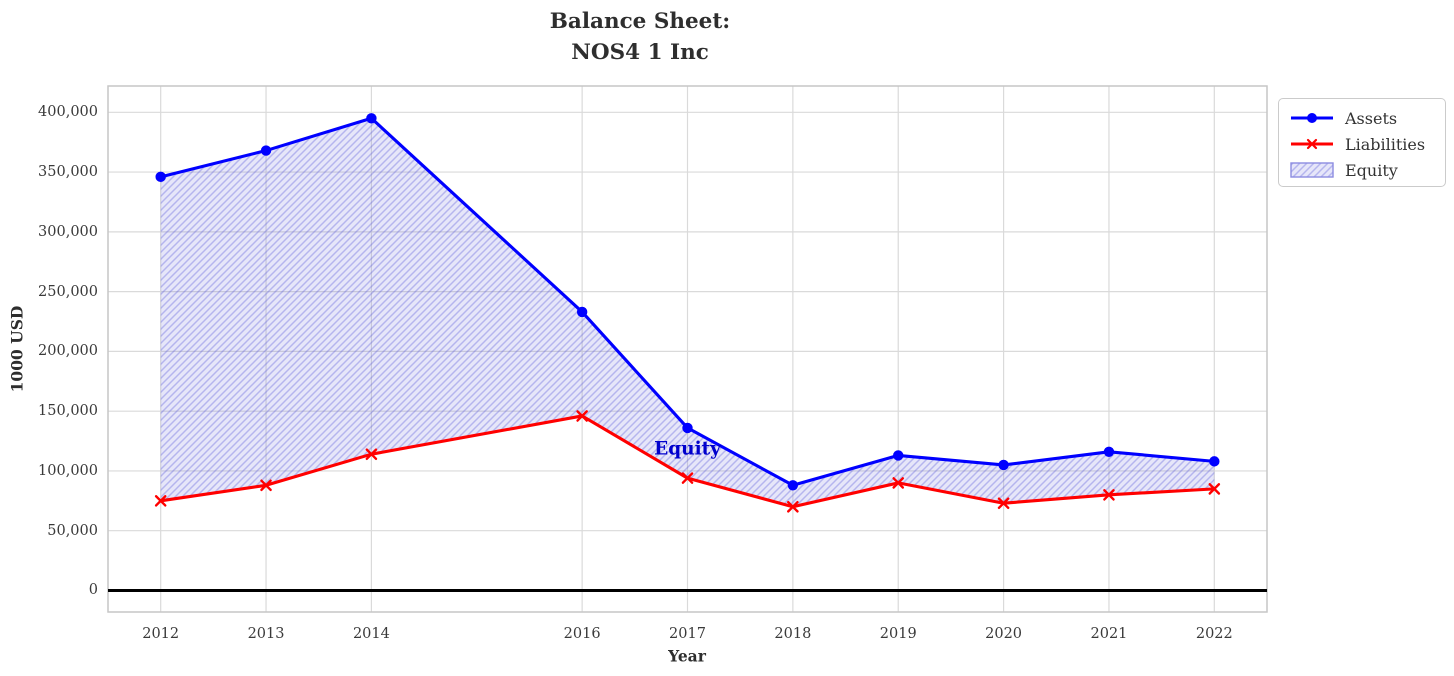 The width and height of the screenshot is (1454, 676). I want to click on y-tick-label: 100,000, so click(68, 470).